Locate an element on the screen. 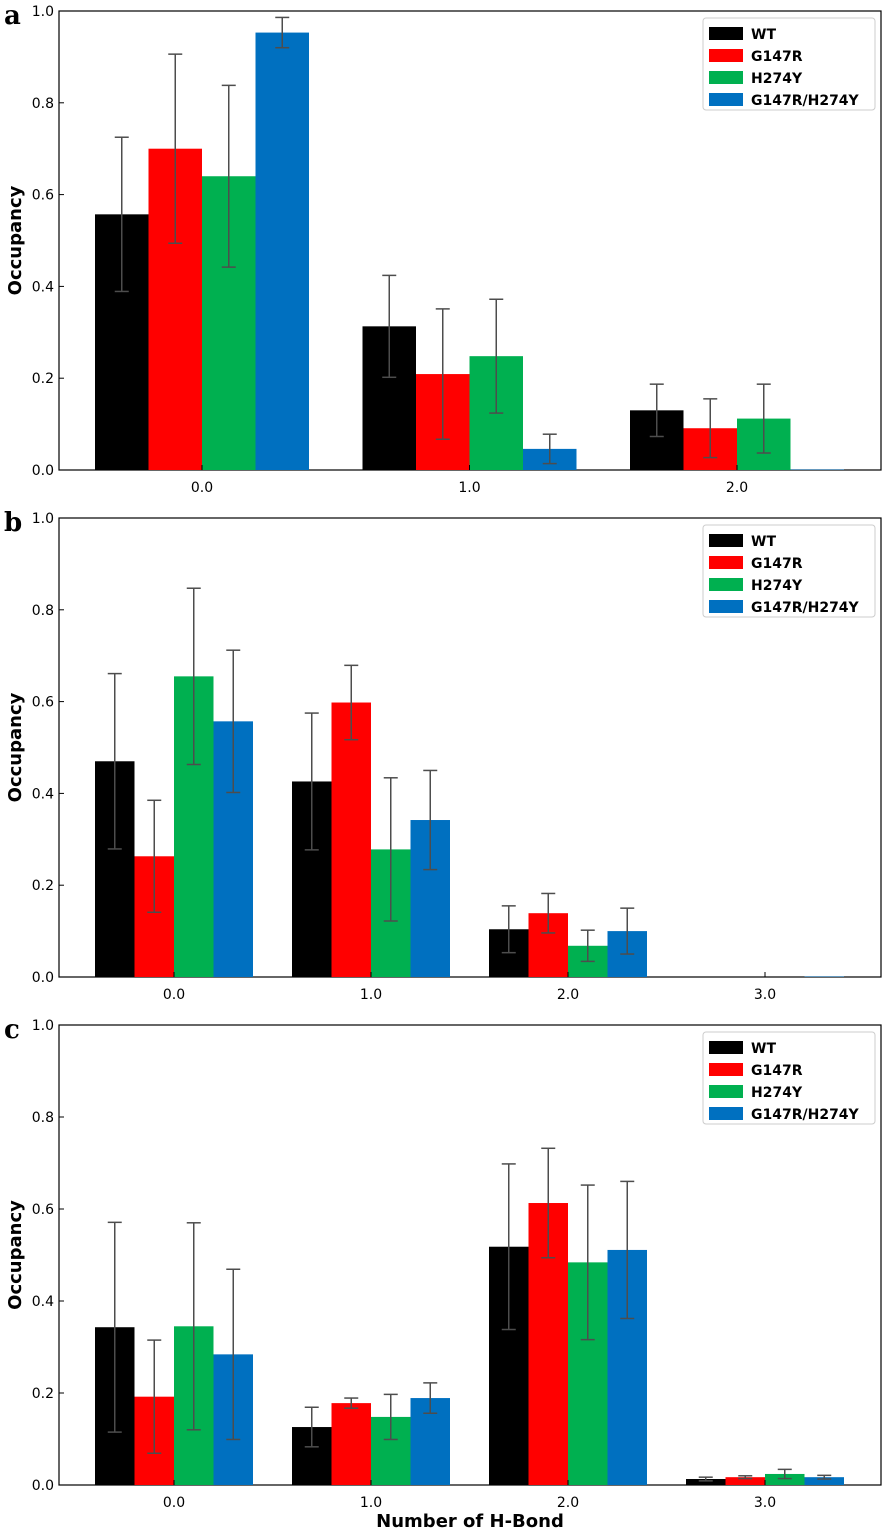 The height and width of the screenshot is (1532, 886). x-axis-title: Number of H-Bond is located at coordinates (470, 1521).